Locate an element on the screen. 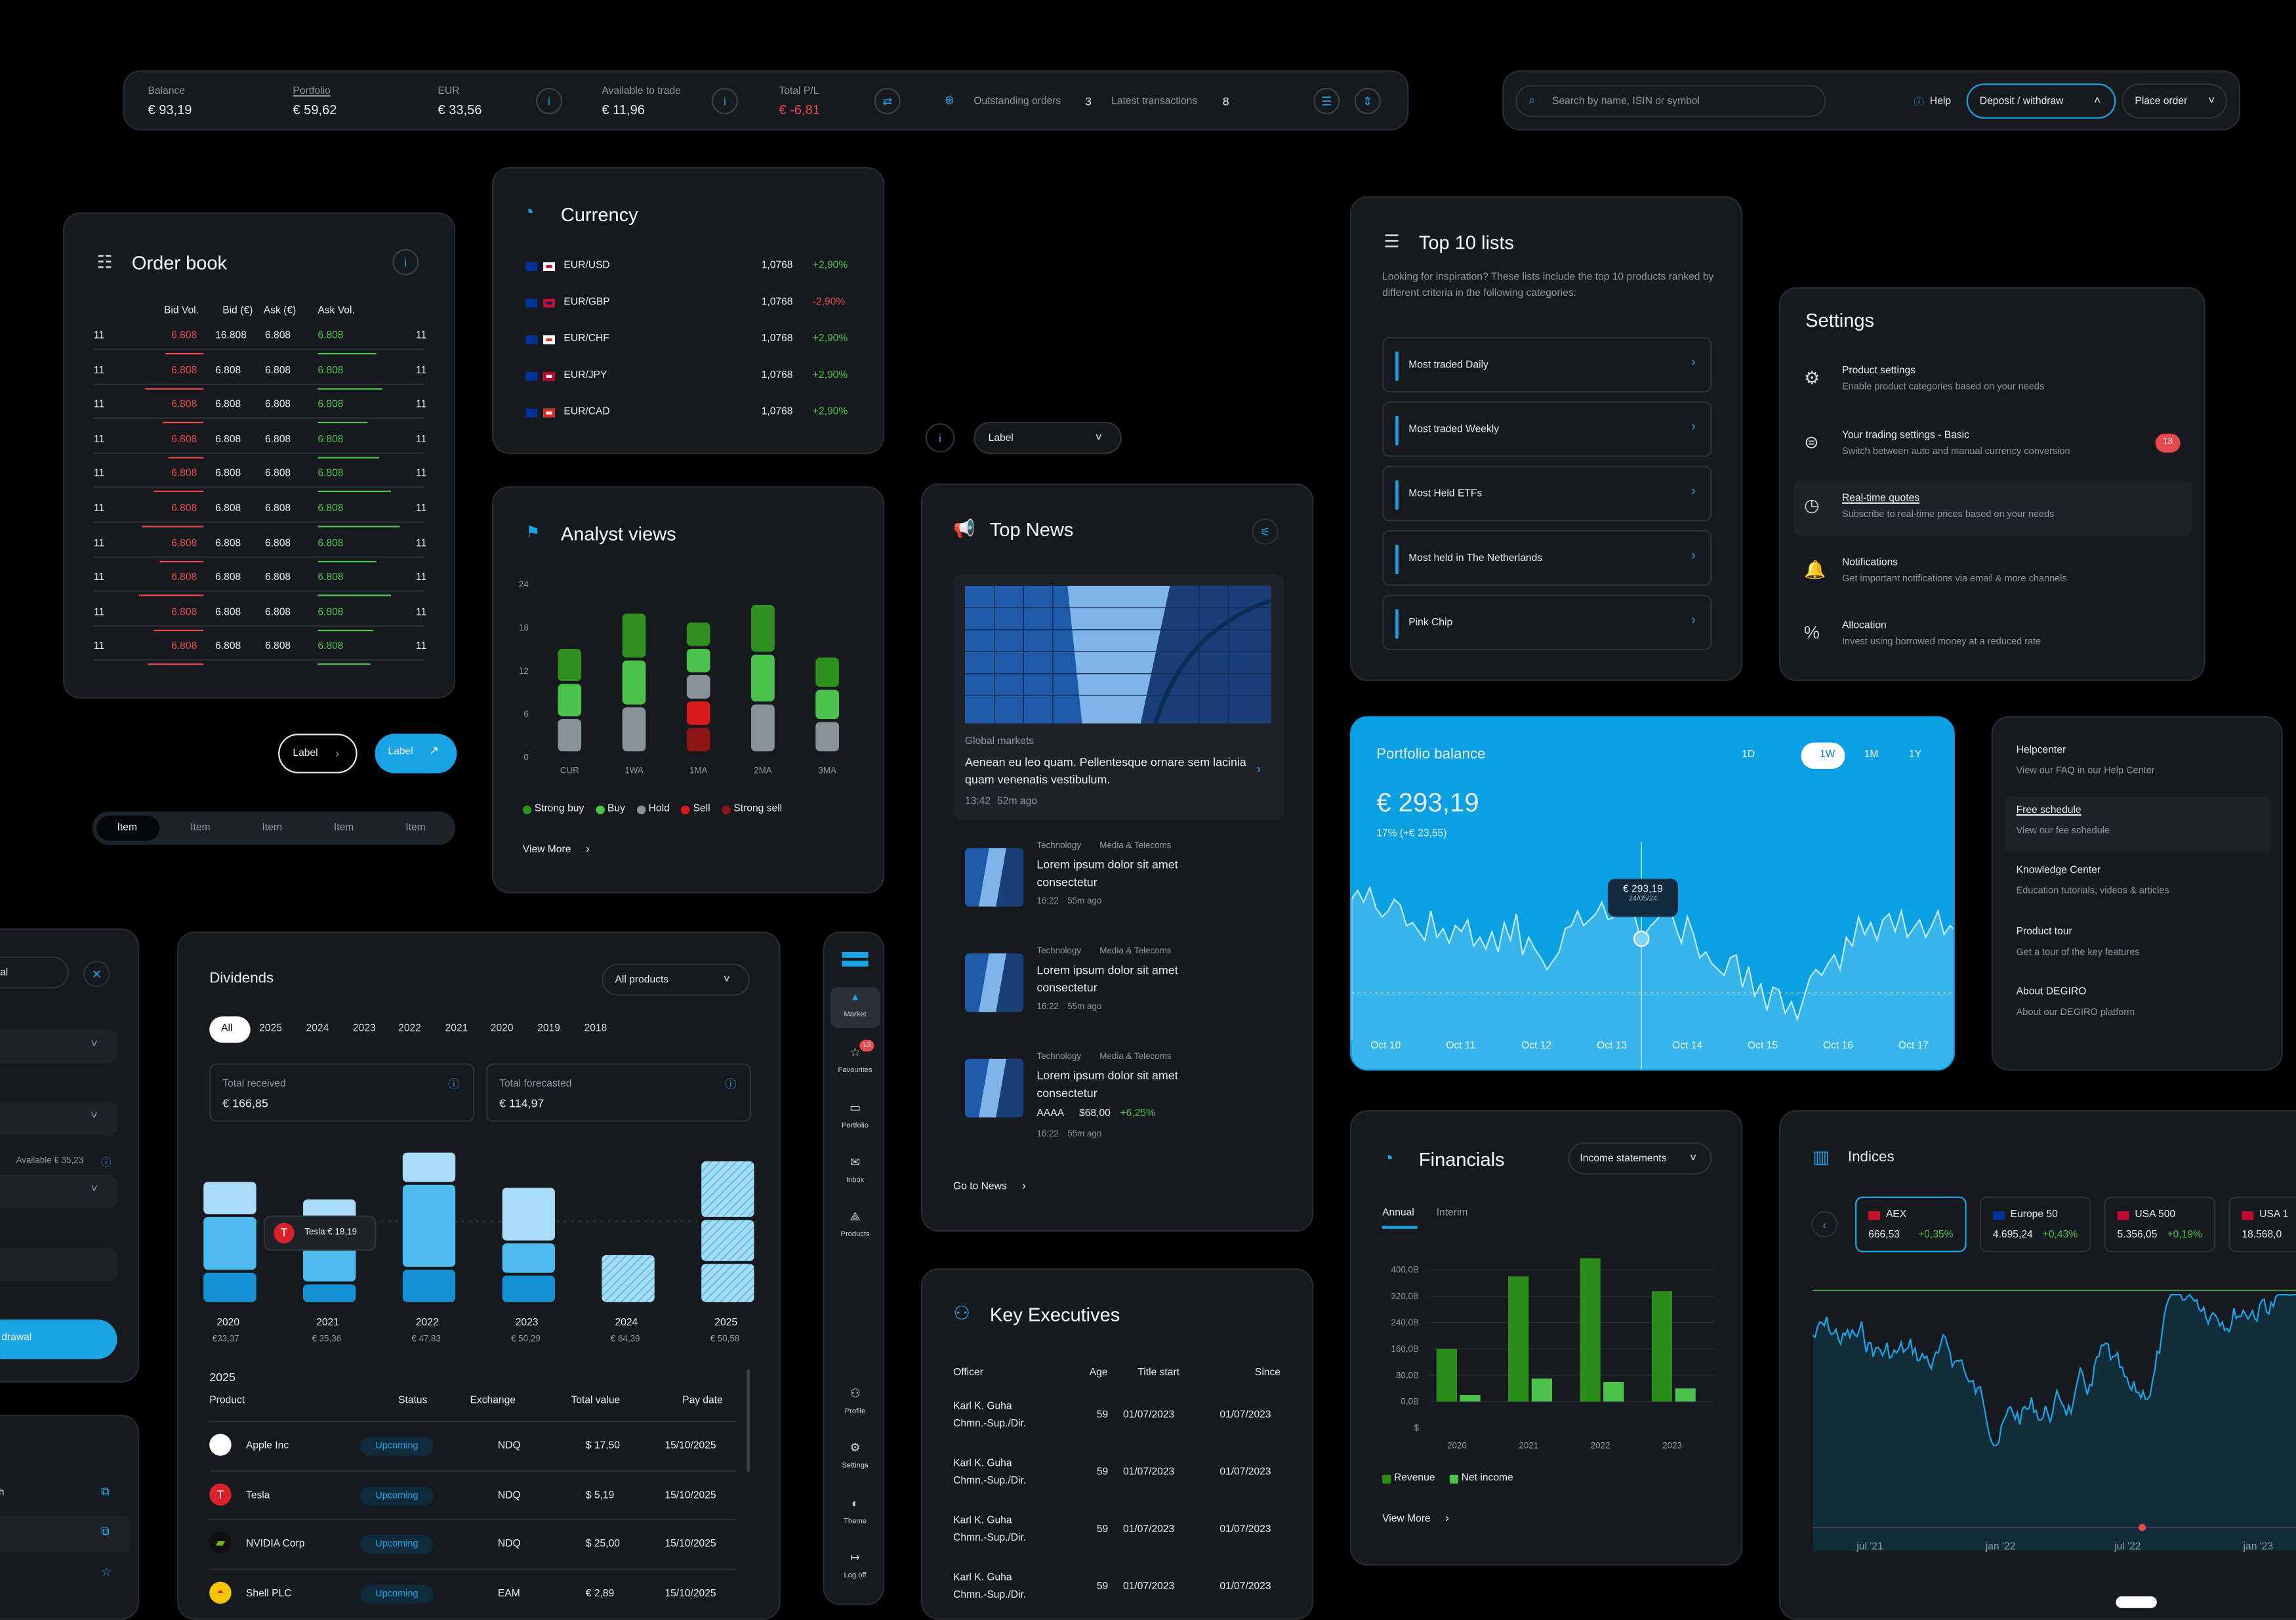 This screenshot has width=2296, height=1620. year-filter-tab: 2023 is located at coordinates (364, 1029).